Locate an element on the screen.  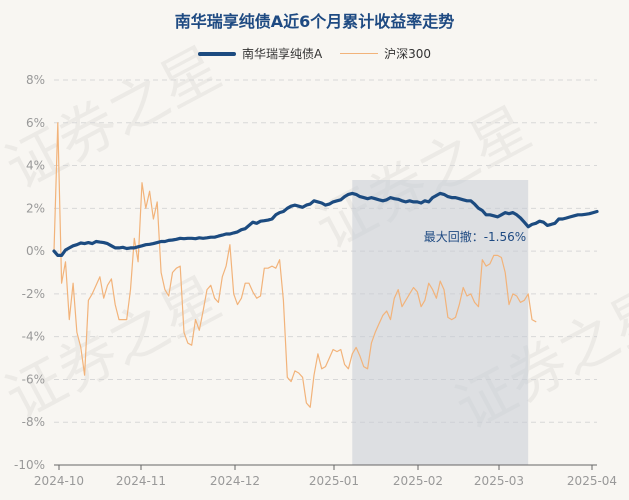
y-axis: 8% 6% 4% 2% 0% -2% -4% -6% -8% -10% is located at coordinates (29, 272).